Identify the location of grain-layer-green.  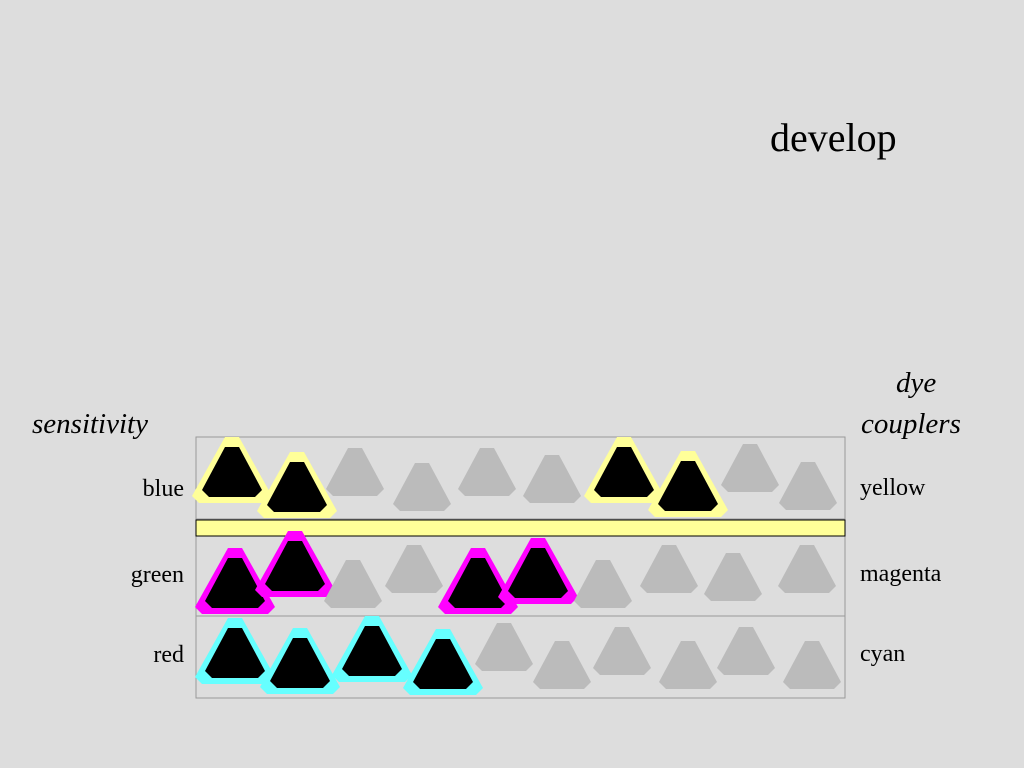
(515, 572).